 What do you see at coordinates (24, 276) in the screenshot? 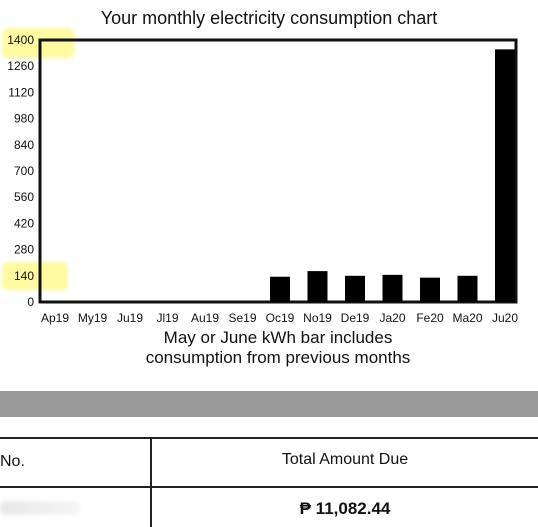
I see `y-tick-label: 140` at bounding box center [24, 276].